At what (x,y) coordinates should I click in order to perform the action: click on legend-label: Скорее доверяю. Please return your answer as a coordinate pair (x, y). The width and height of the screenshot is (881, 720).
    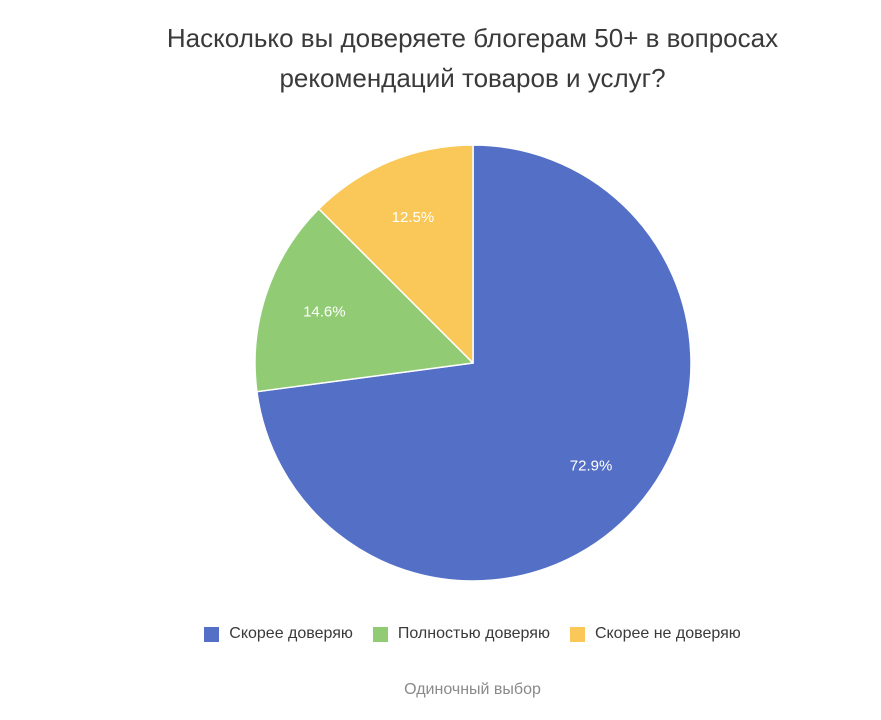
    Looking at the image, I should click on (291, 633).